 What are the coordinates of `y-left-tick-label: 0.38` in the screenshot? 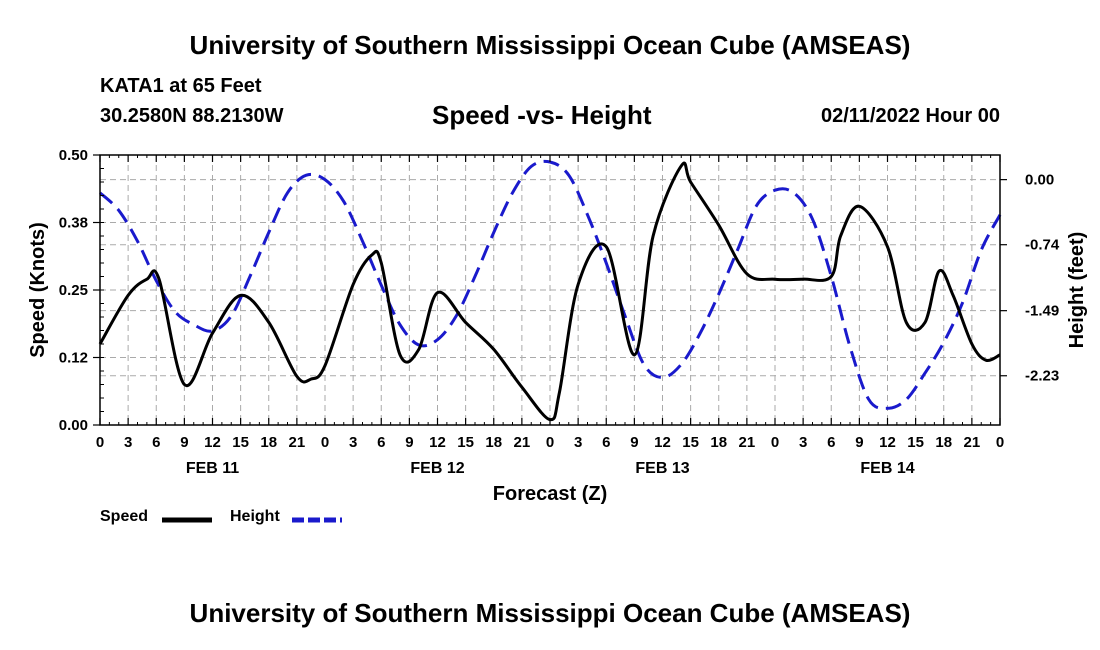 It's located at (73, 223).